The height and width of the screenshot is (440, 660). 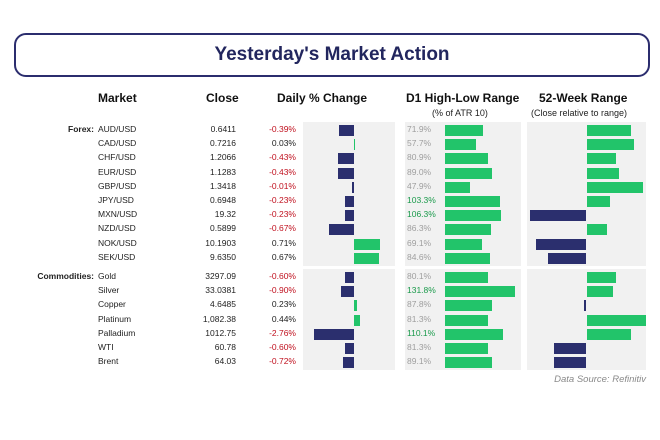 What do you see at coordinates (220, 276) in the screenshot?
I see `close-value: 3297.09` at bounding box center [220, 276].